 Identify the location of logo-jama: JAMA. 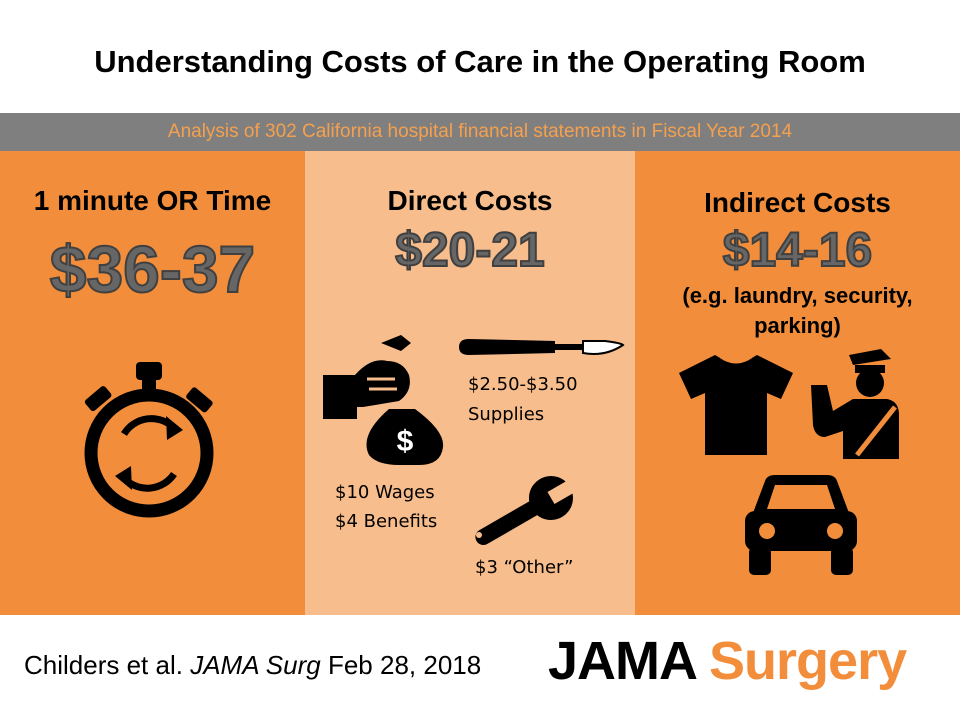
(622, 661).